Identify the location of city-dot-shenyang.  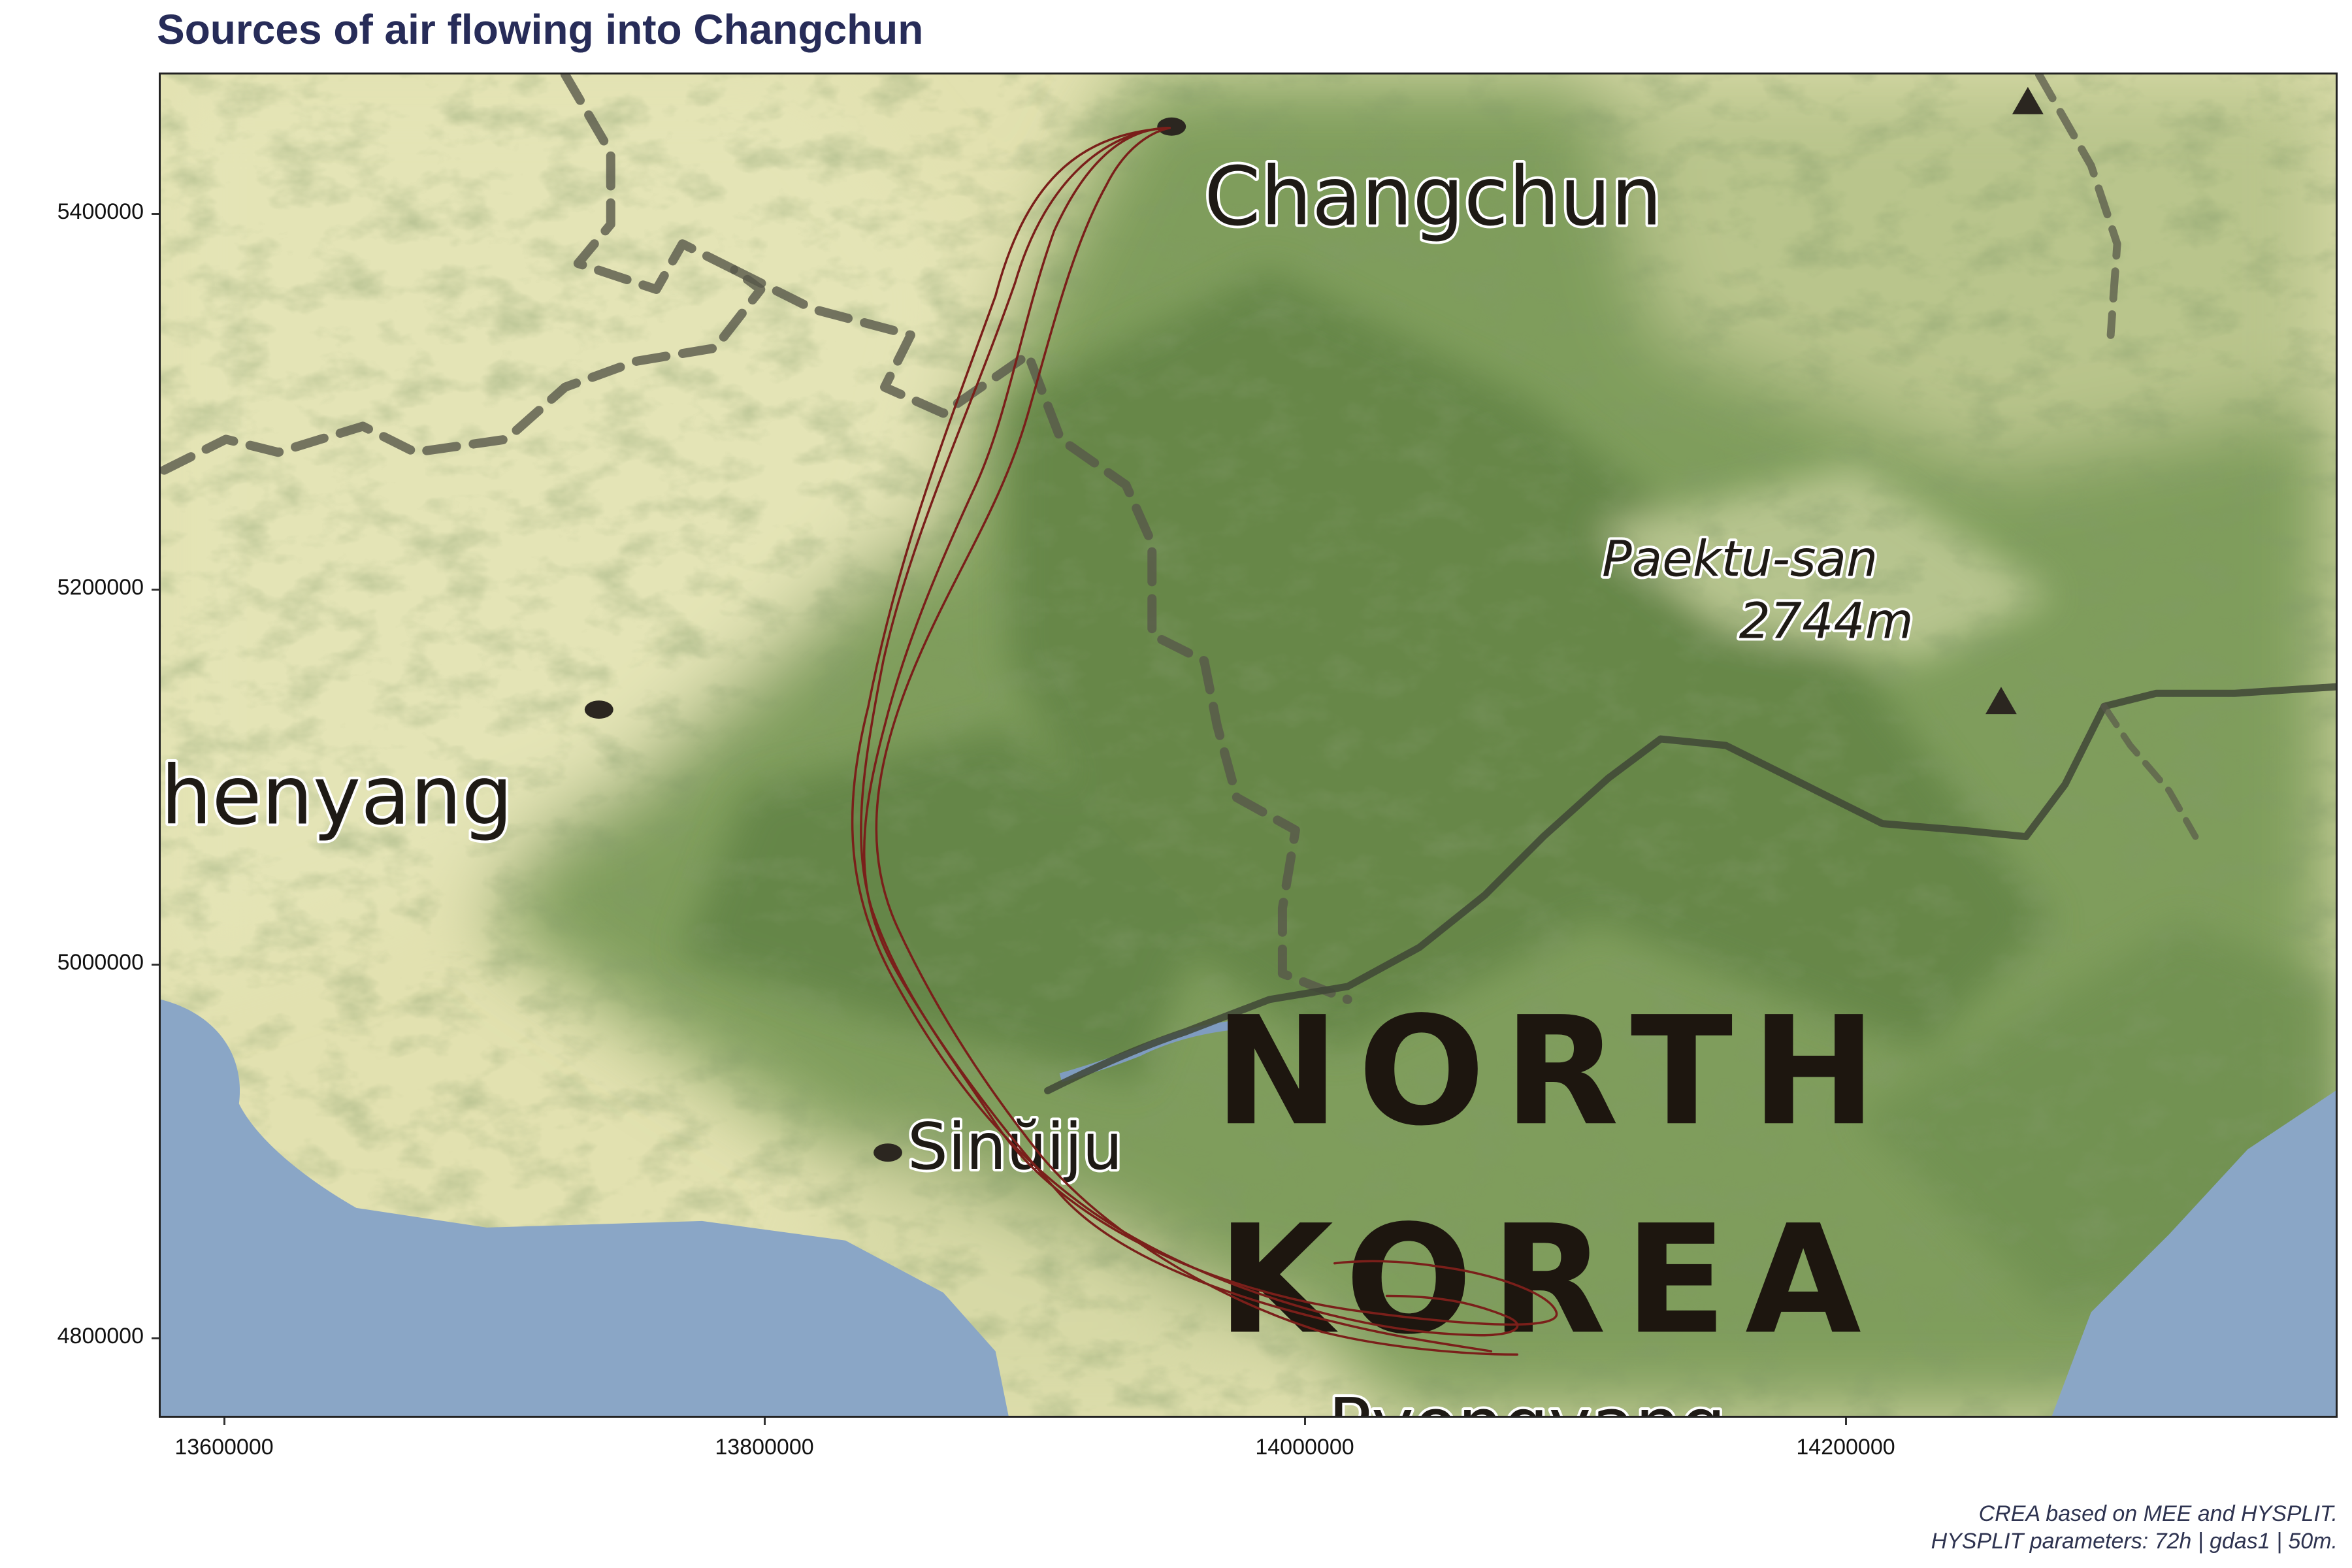
(598, 709).